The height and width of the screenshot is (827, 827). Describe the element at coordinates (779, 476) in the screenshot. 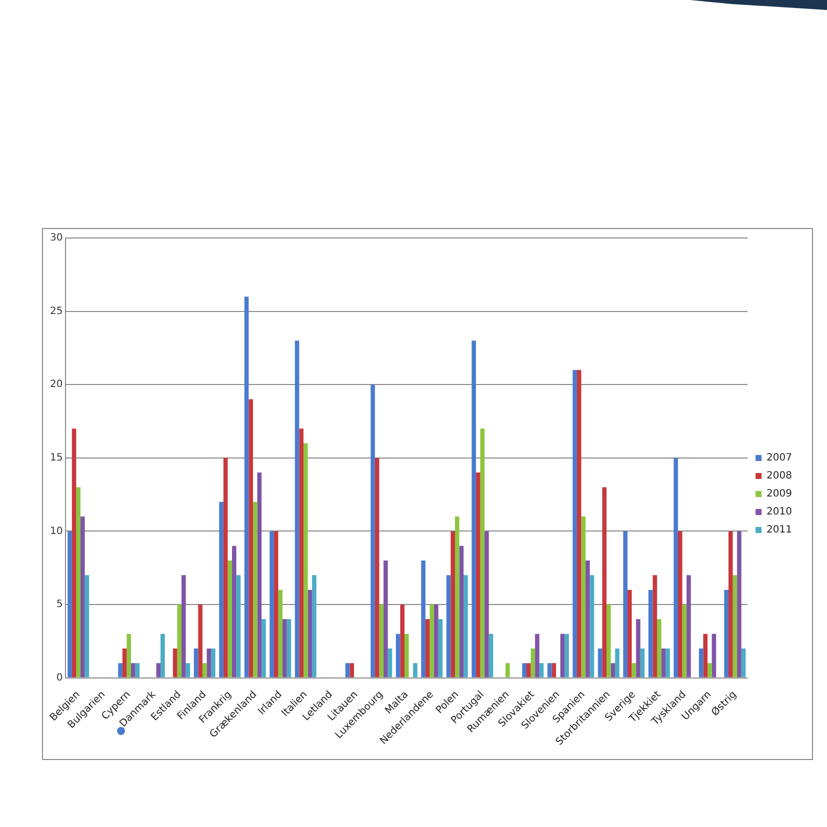

I see `legend-label: 2008` at that location.